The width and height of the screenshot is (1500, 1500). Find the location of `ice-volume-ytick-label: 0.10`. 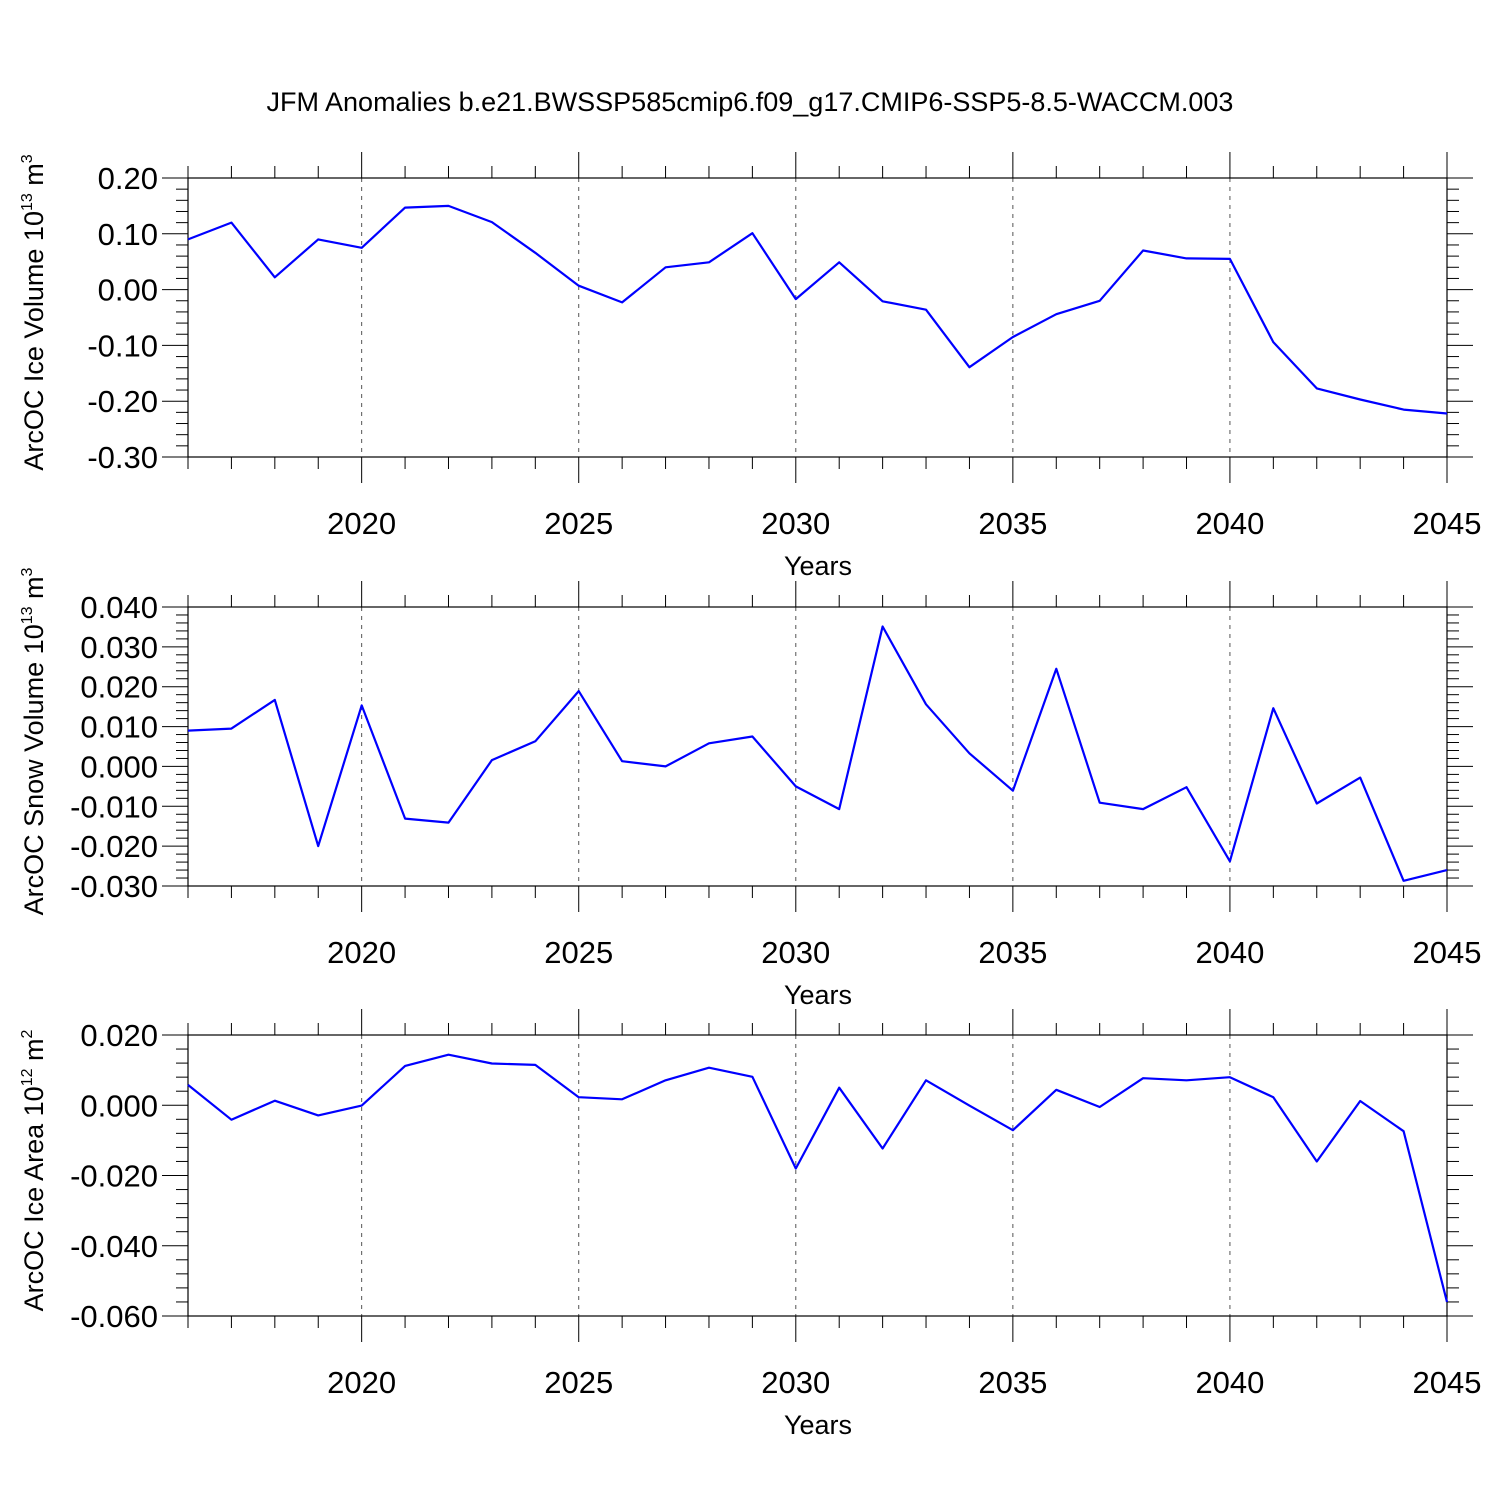

ice-volume-ytick-label: 0.10 is located at coordinates (128, 234).